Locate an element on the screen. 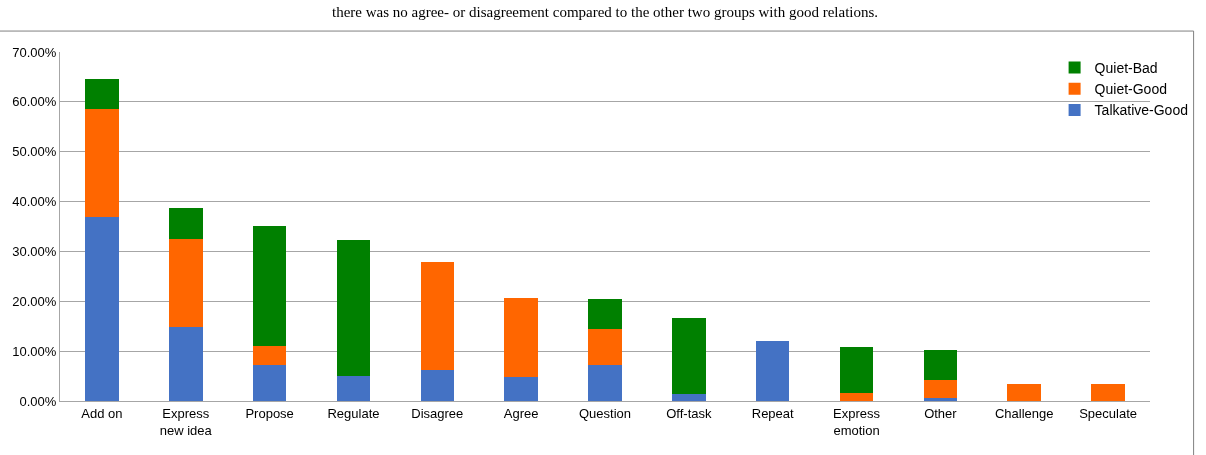  x-tick-label: Add on is located at coordinates (102, 413).